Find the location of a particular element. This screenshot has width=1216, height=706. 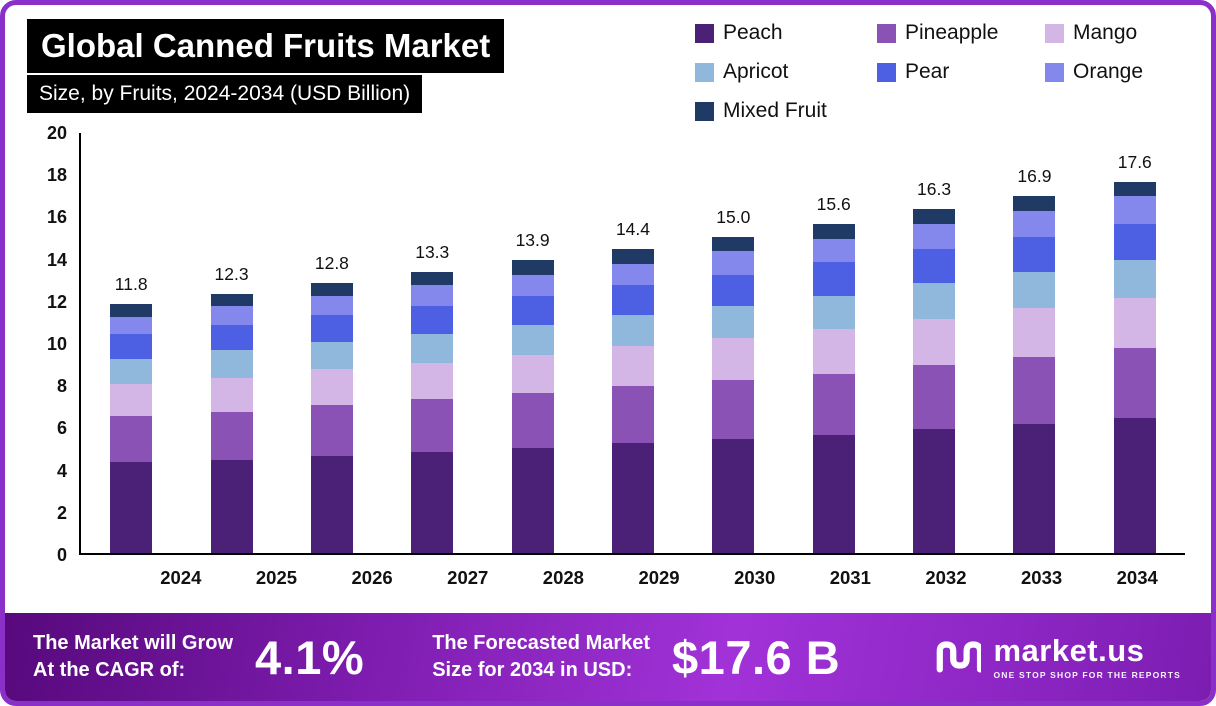

legend-label: Apricot is located at coordinates (756, 71).